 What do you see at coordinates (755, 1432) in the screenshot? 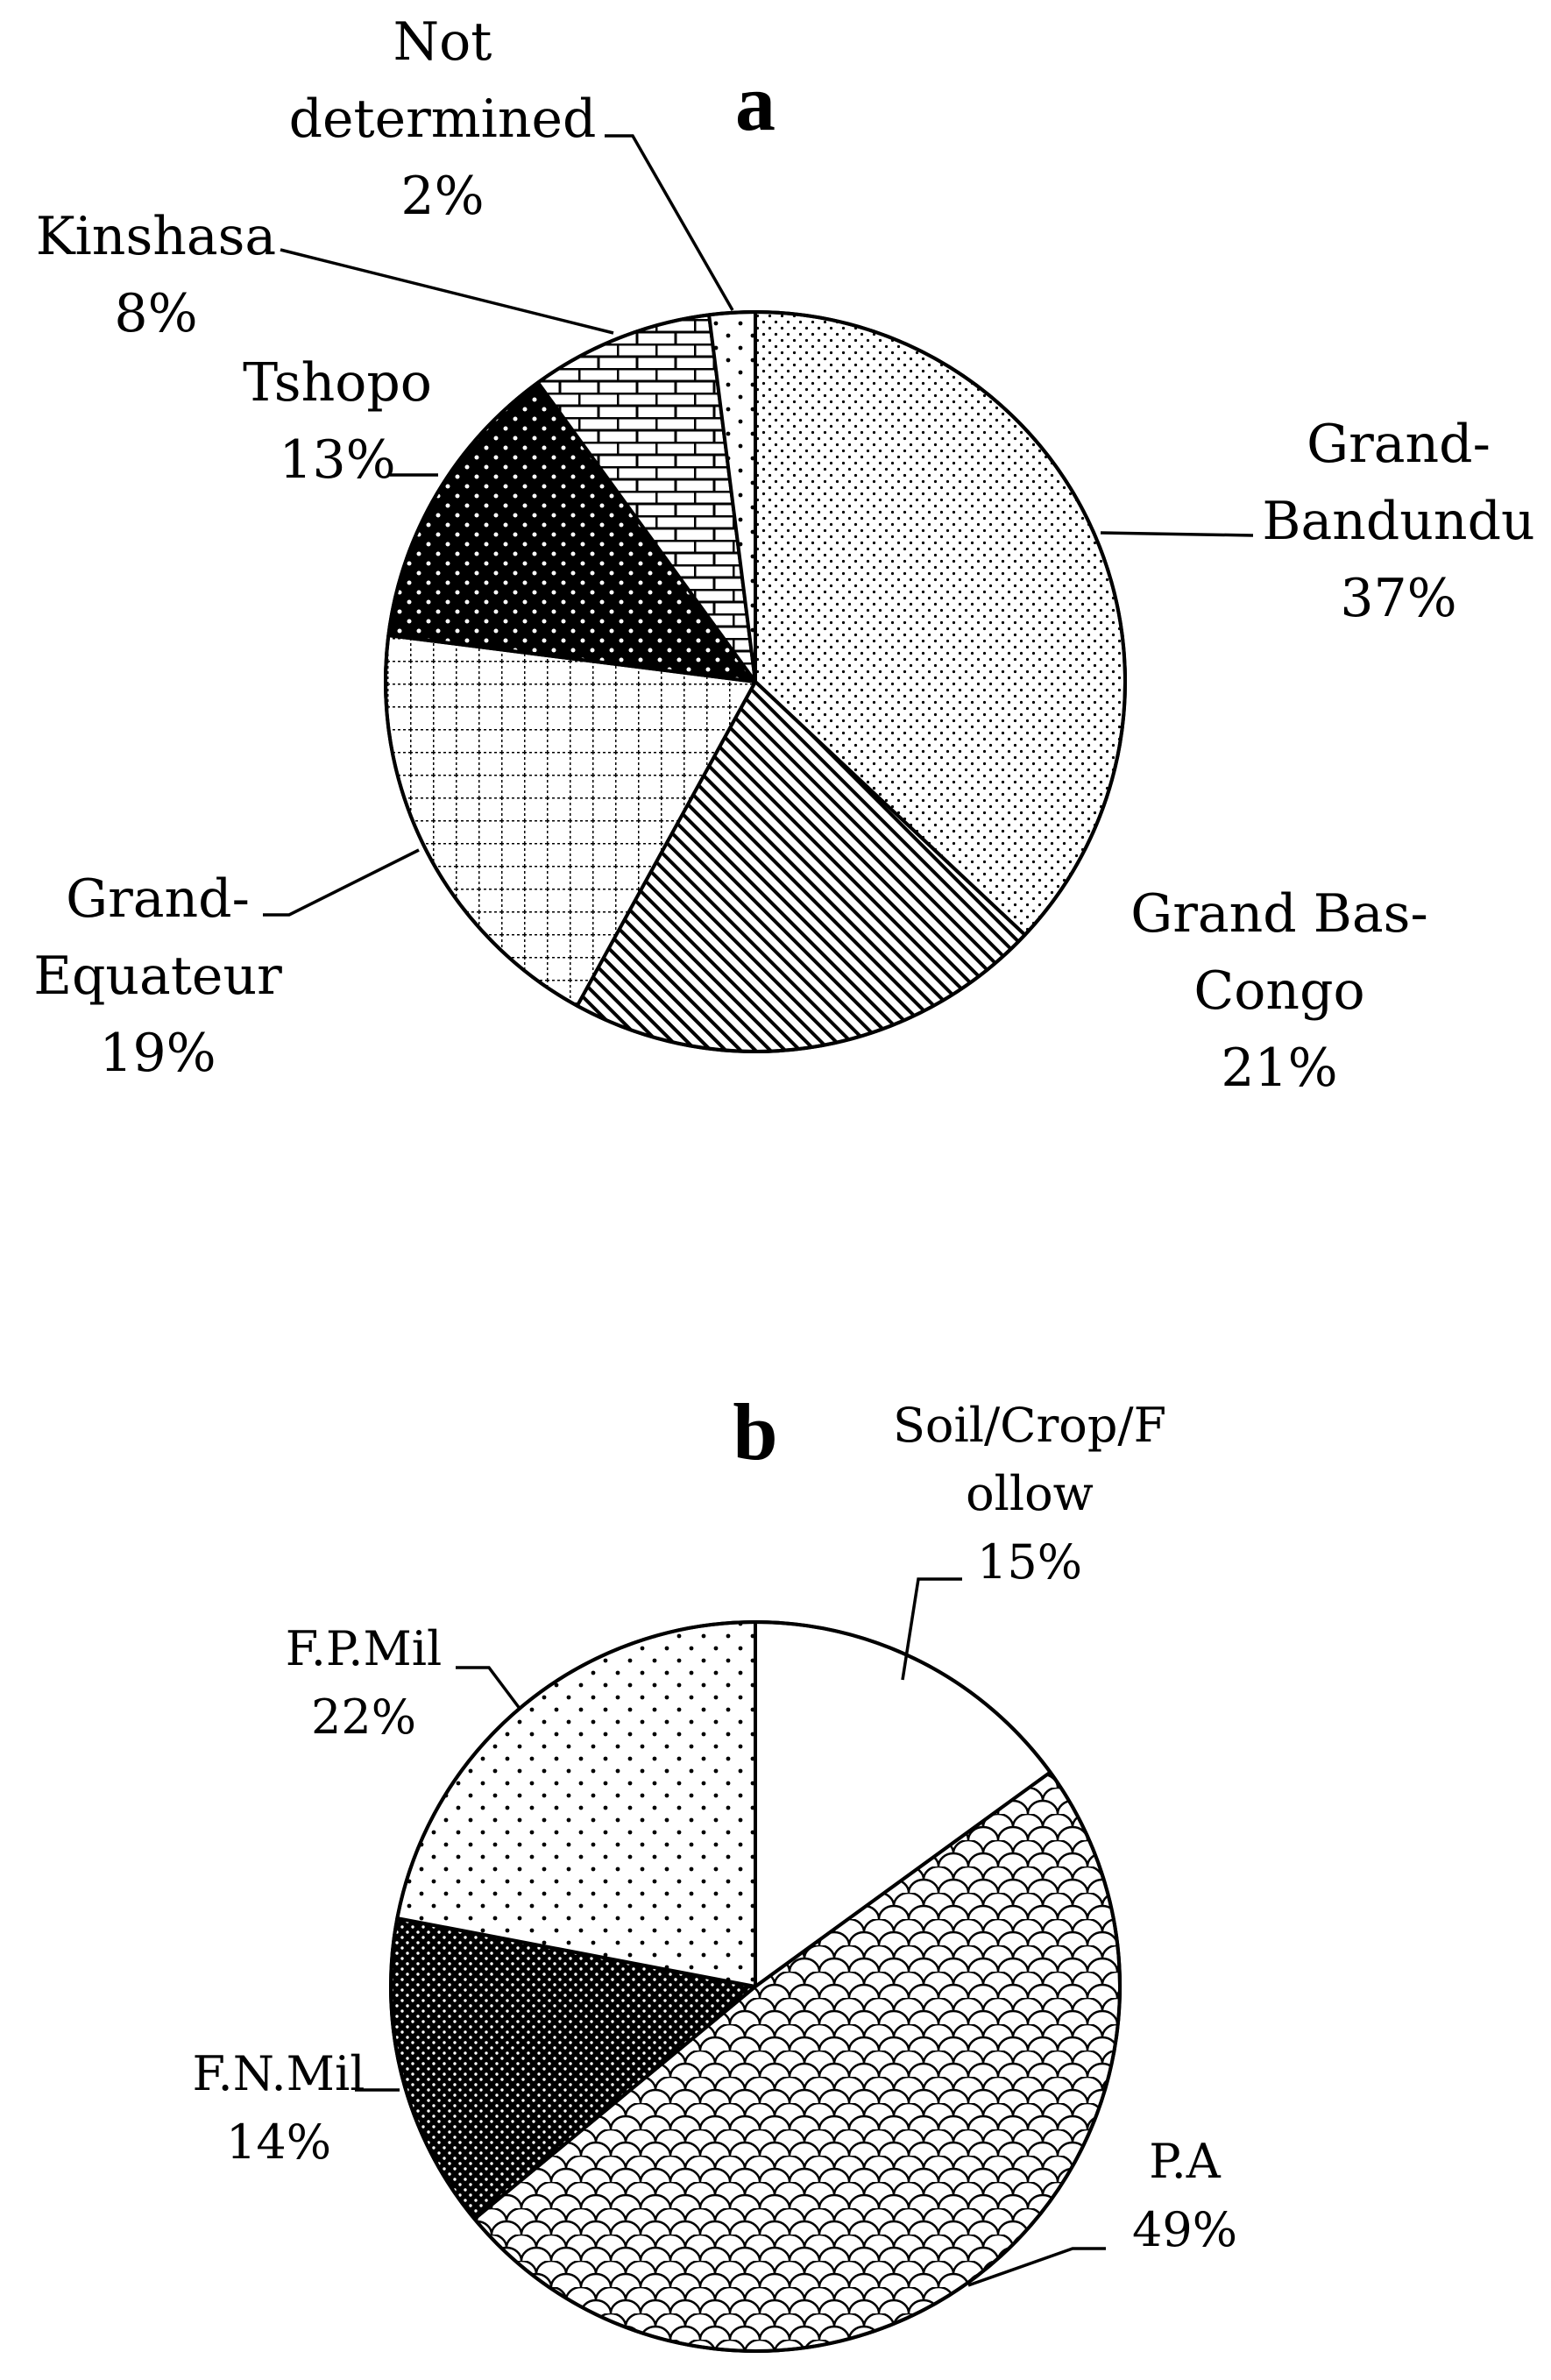
I see `panel-label-b: b` at bounding box center [755, 1432].